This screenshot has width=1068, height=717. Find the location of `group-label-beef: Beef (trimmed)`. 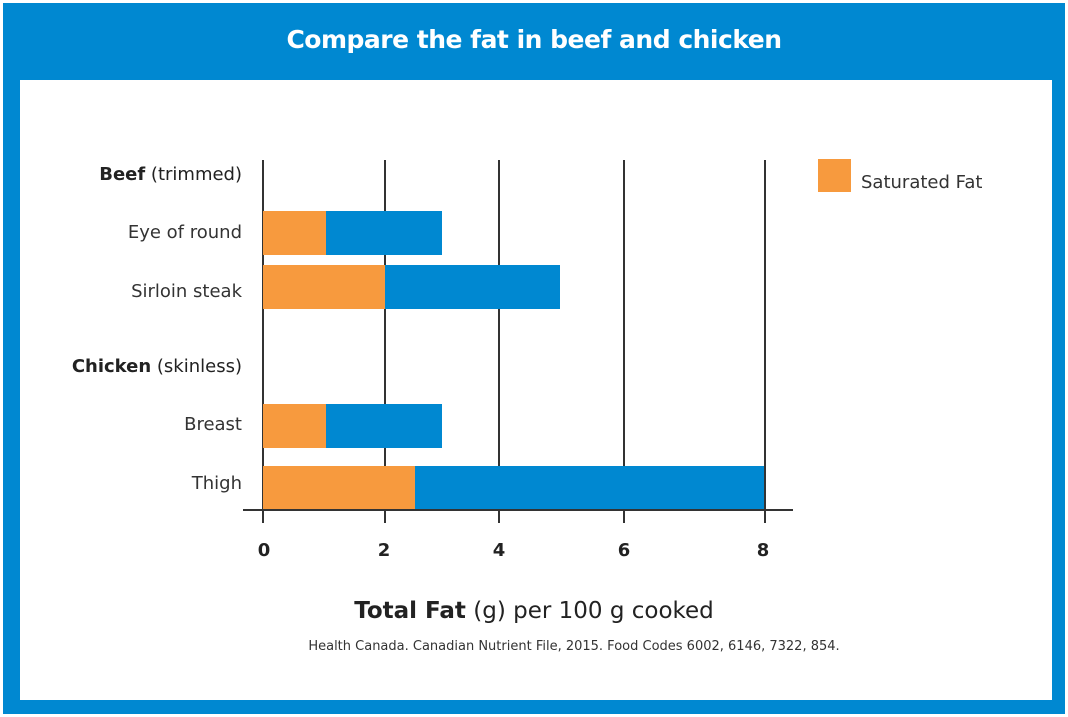

group-label-beef: Beef (trimmed) is located at coordinates (170, 174).